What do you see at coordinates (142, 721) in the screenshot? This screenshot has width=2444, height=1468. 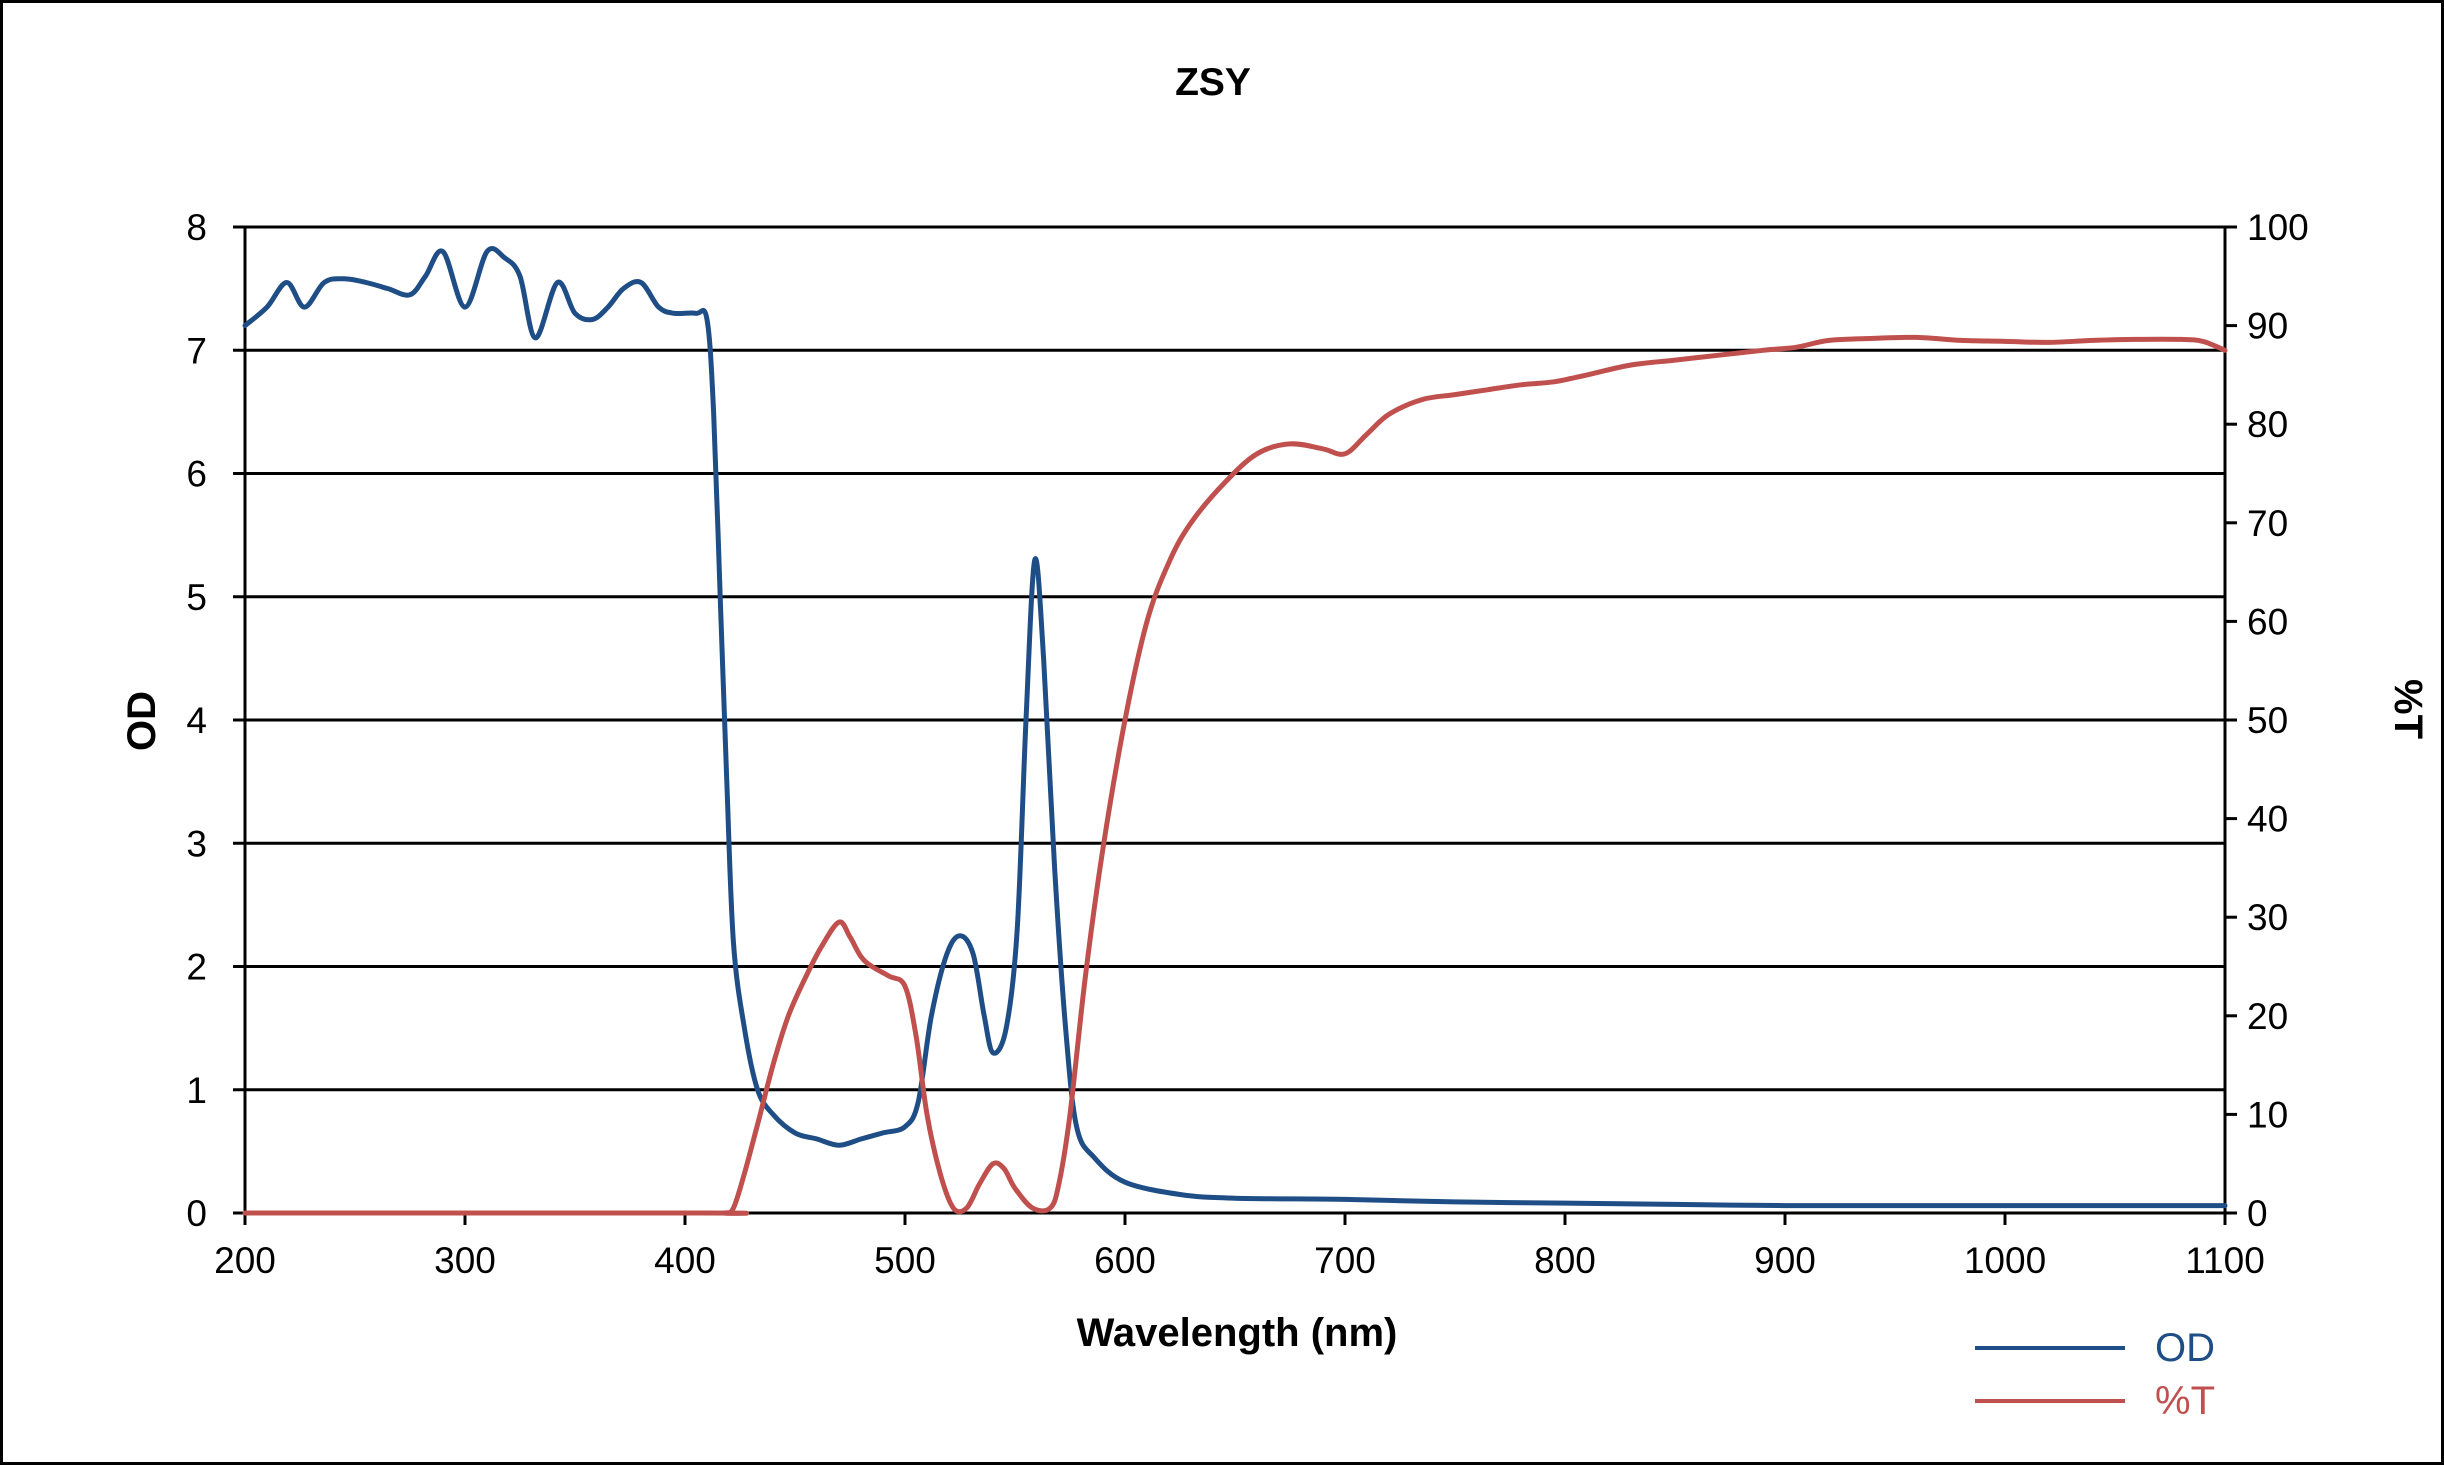 I see `y-axis-title: OD` at bounding box center [142, 721].